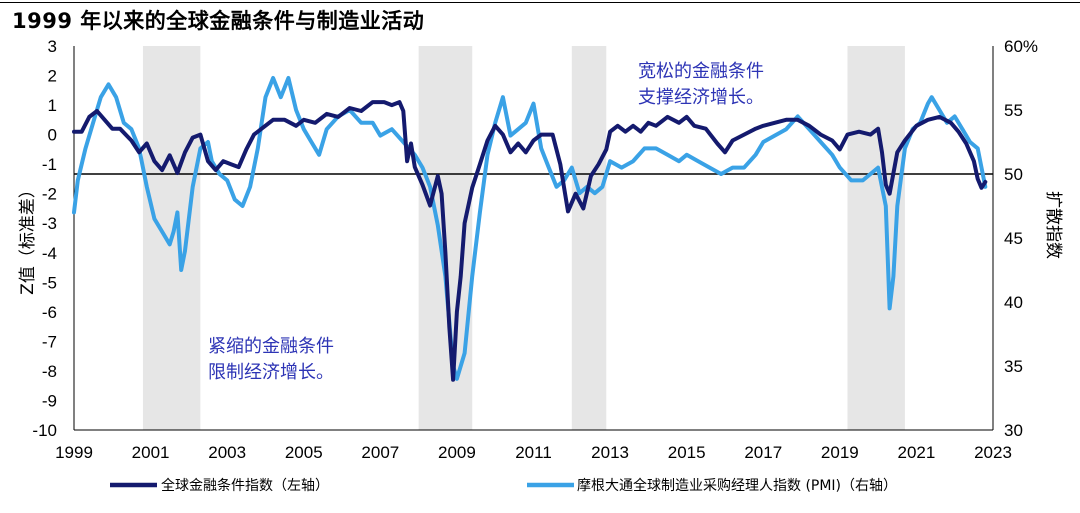  What do you see at coordinates (763, 452) in the screenshot?
I see `x-tick-label: 2017` at bounding box center [763, 452].